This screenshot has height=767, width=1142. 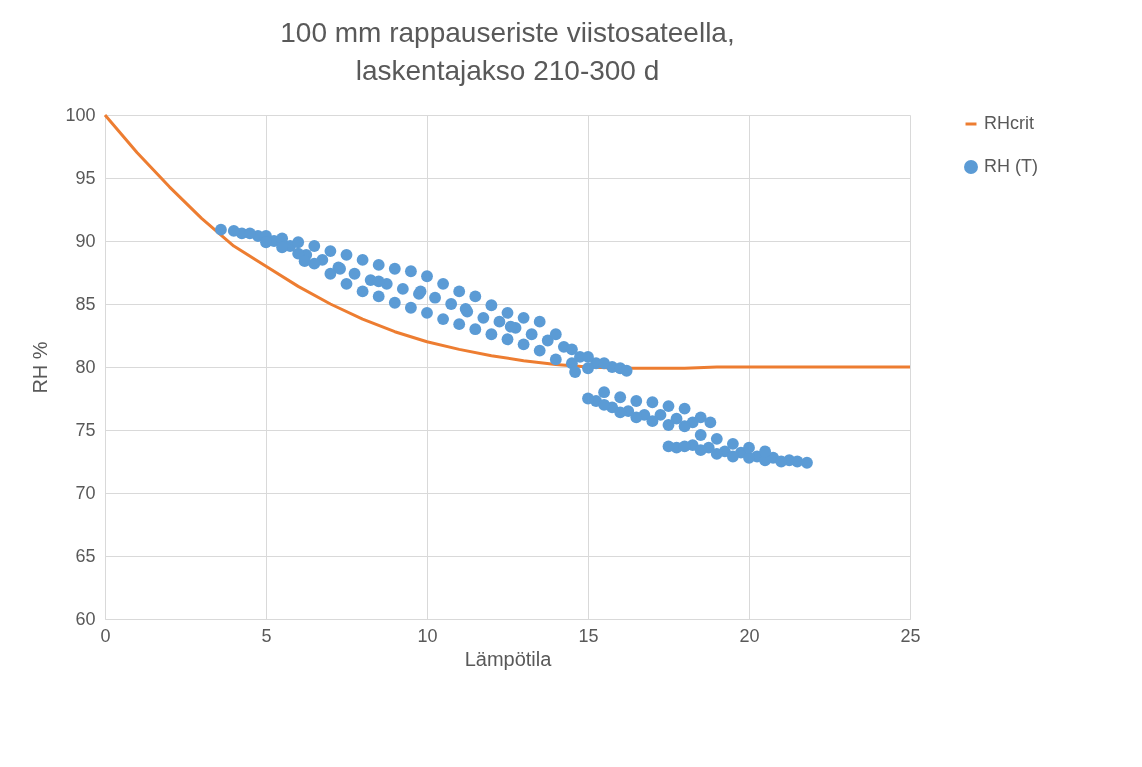 What do you see at coordinates (508, 658) in the screenshot?
I see `x-axis-title: Lämpötila` at bounding box center [508, 658].